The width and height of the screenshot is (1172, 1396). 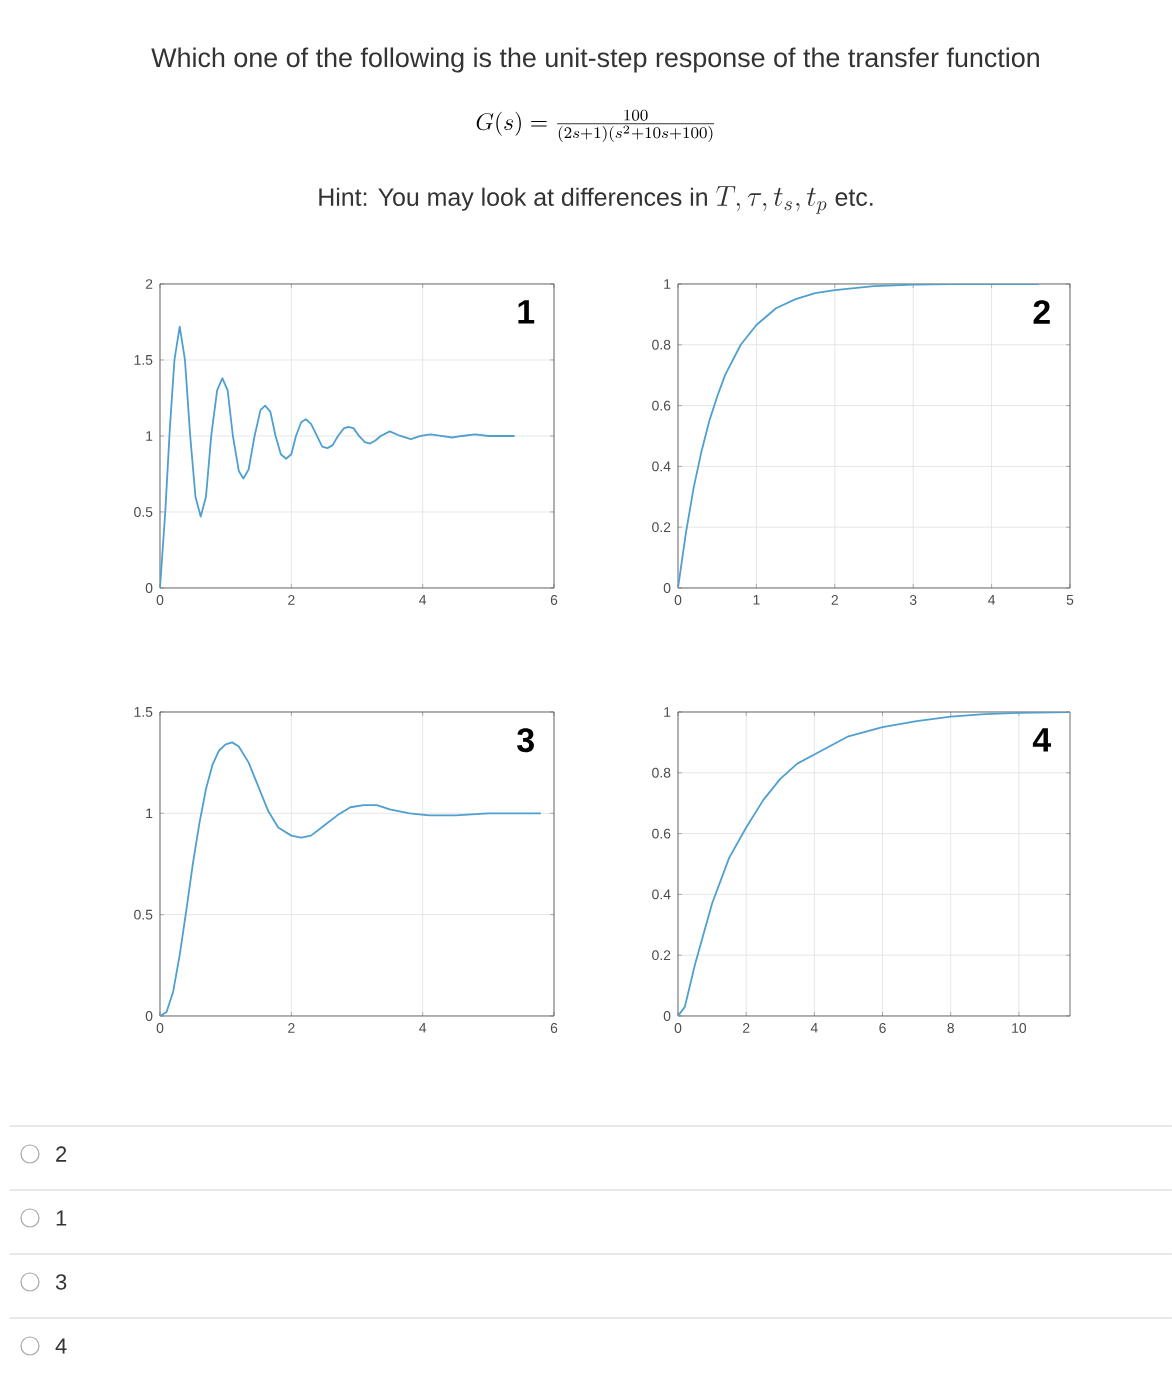 I want to click on line-series, so click(x=874, y=863).